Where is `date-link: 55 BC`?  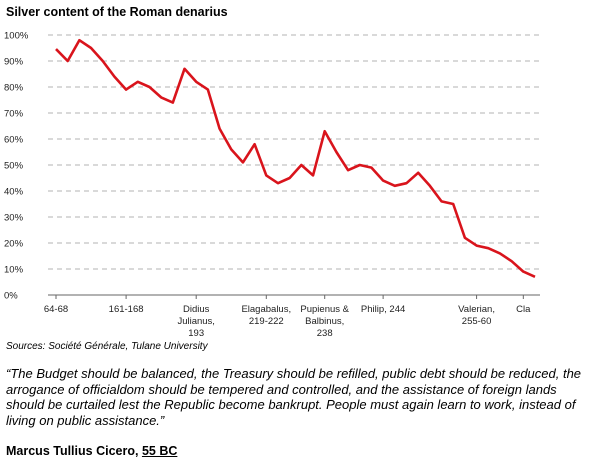 date-link: 55 BC is located at coordinates (159, 451).